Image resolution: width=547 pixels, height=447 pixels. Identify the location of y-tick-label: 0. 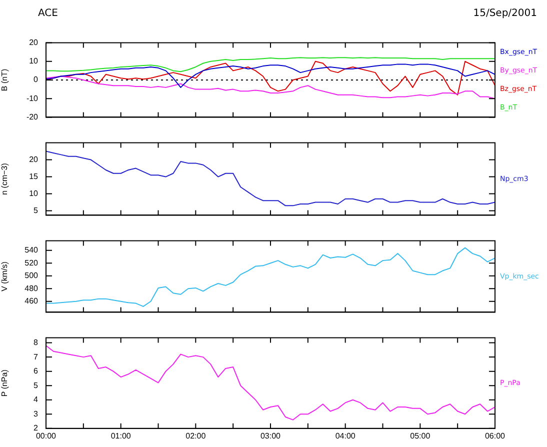
(36, 79).